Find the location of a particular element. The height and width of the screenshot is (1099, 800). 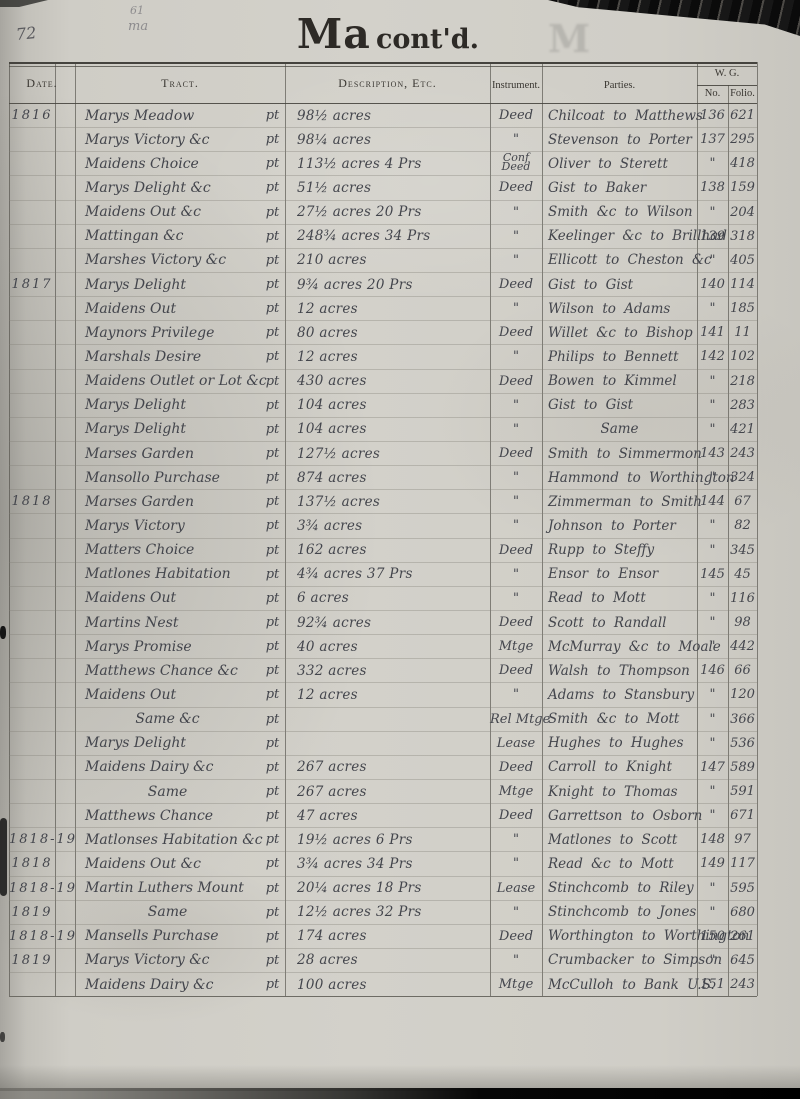

scan-speck is located at coordinates (3, 857).